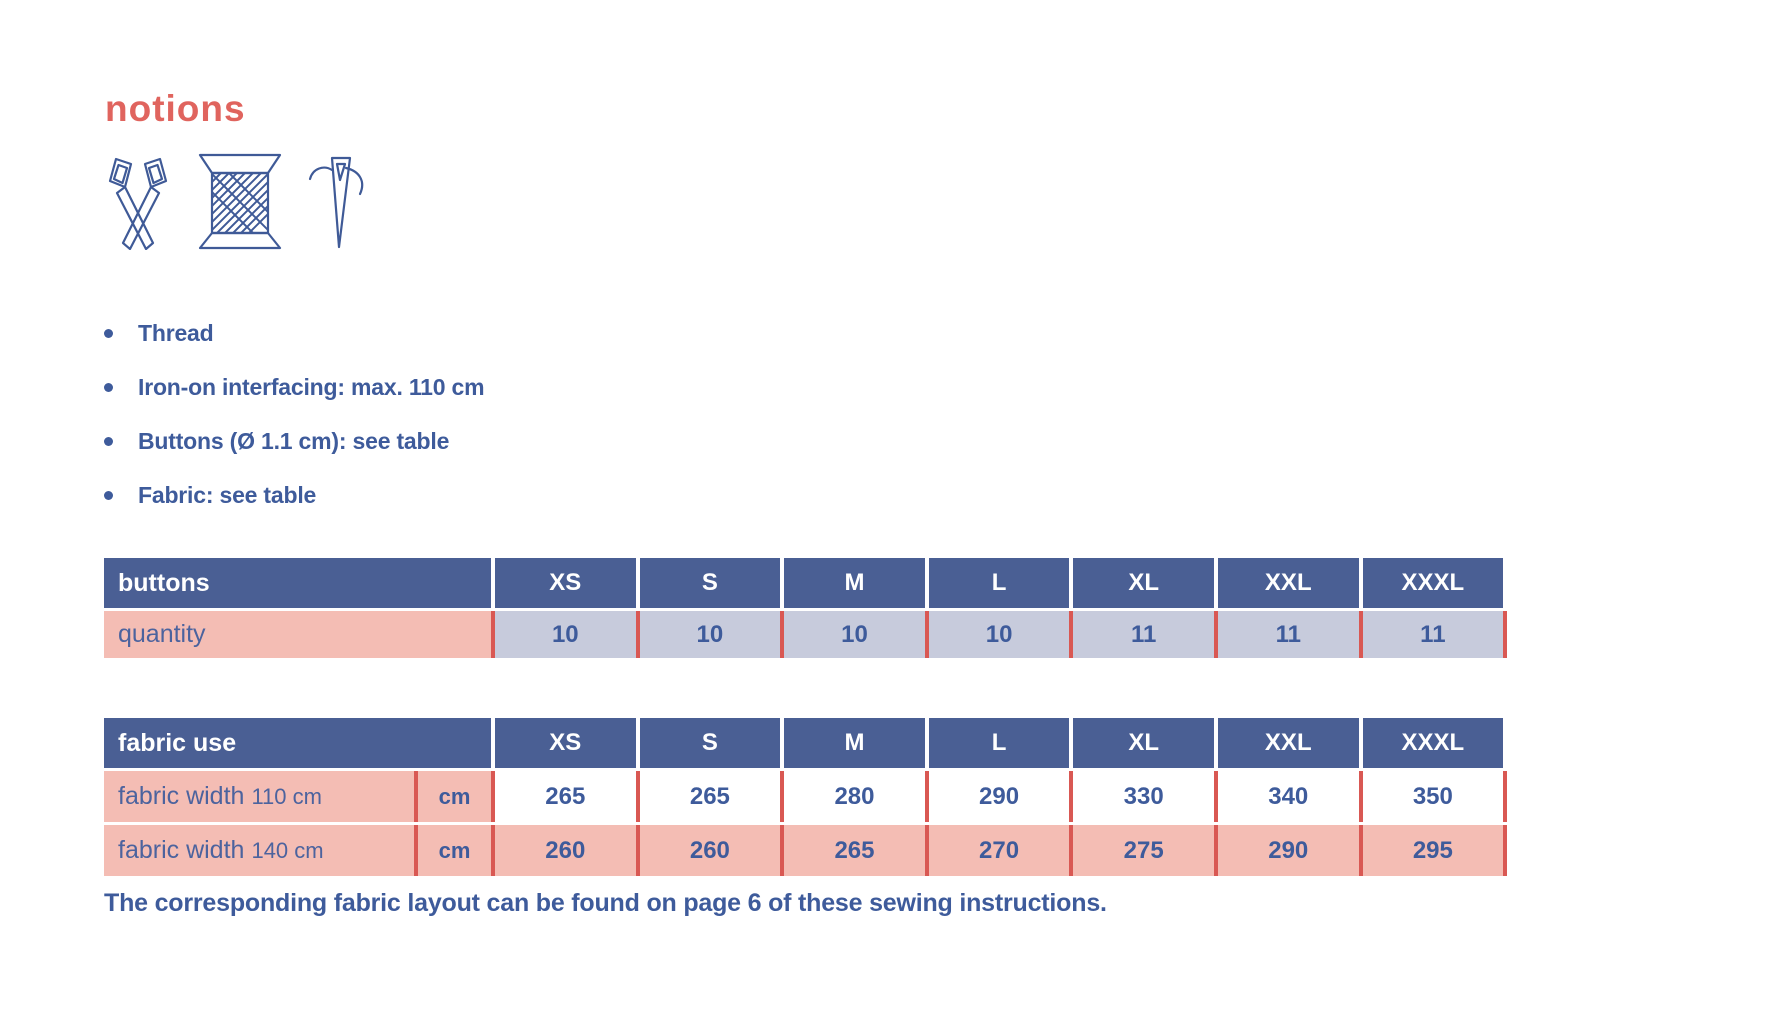  Describe the element at coordinates (1290, 796) in the screenshot. I see `table-cell: 340` at that location.